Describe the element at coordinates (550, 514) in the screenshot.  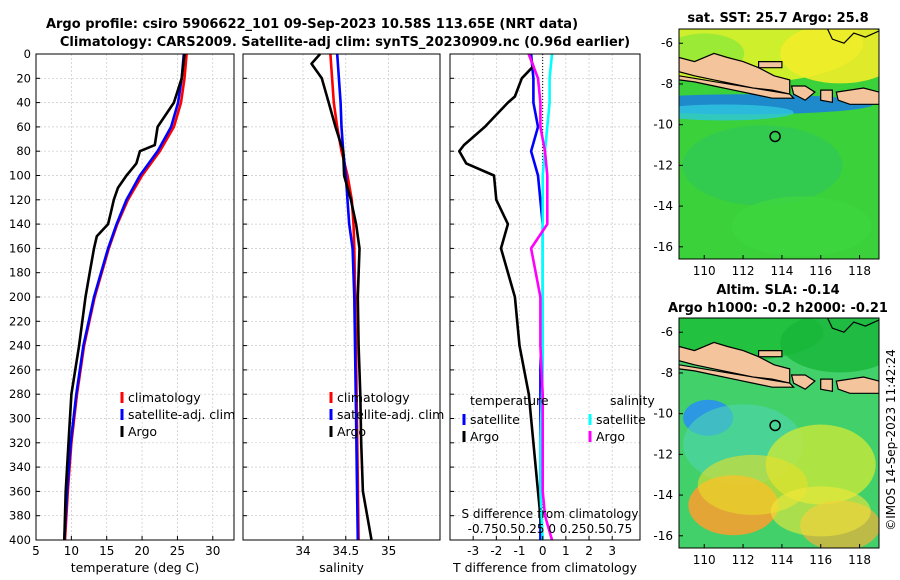
I see `s-axis-label: S difference from climatology` at that location.